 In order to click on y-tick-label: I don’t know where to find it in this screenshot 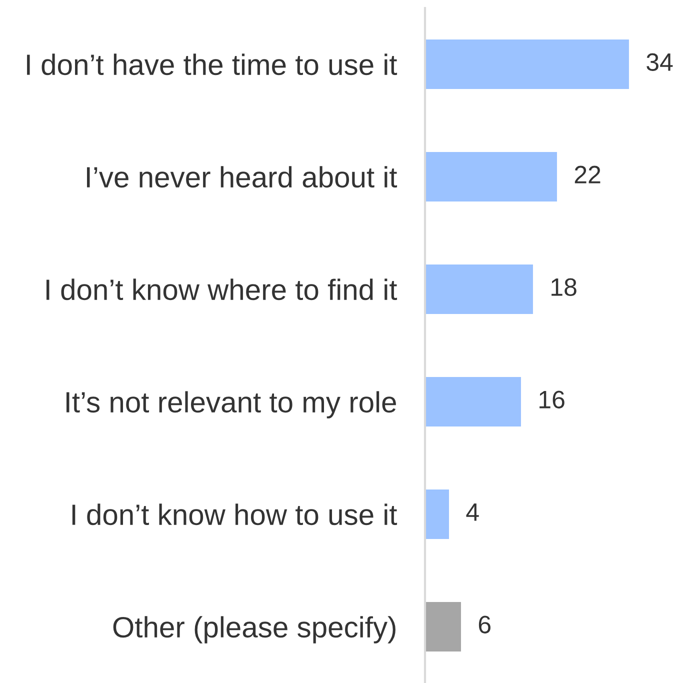, I will do `click(222, 289)`.